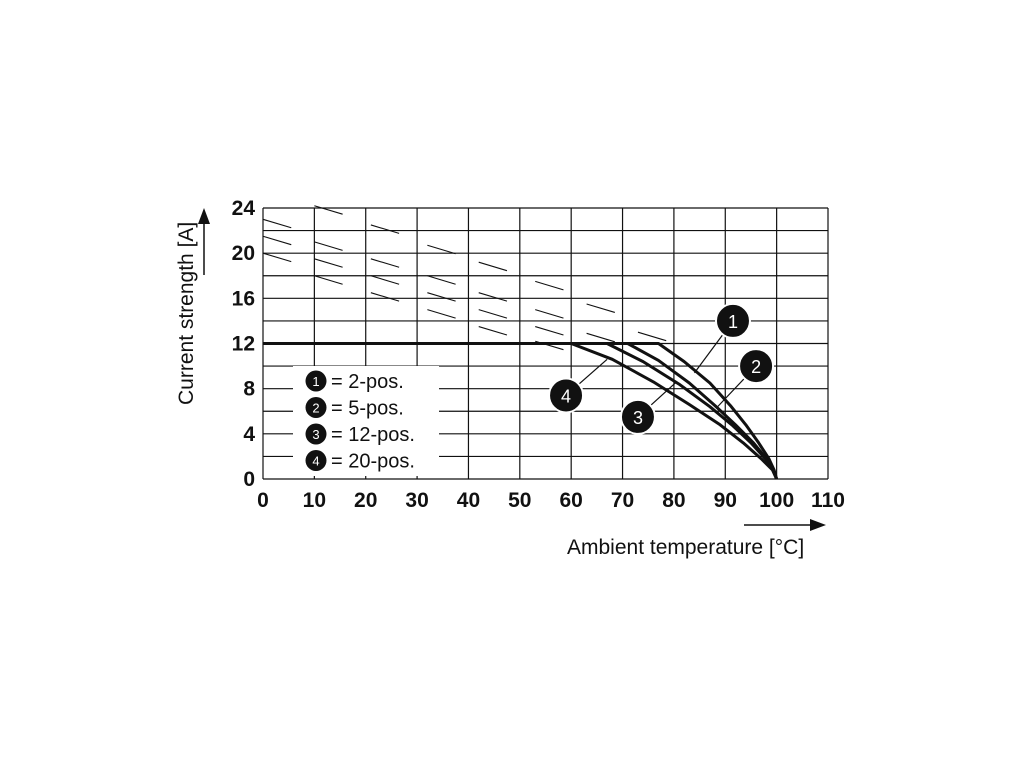 This screenshot has height=765, width=1020. I want to click on hatch-strokes, so click(464, 278).